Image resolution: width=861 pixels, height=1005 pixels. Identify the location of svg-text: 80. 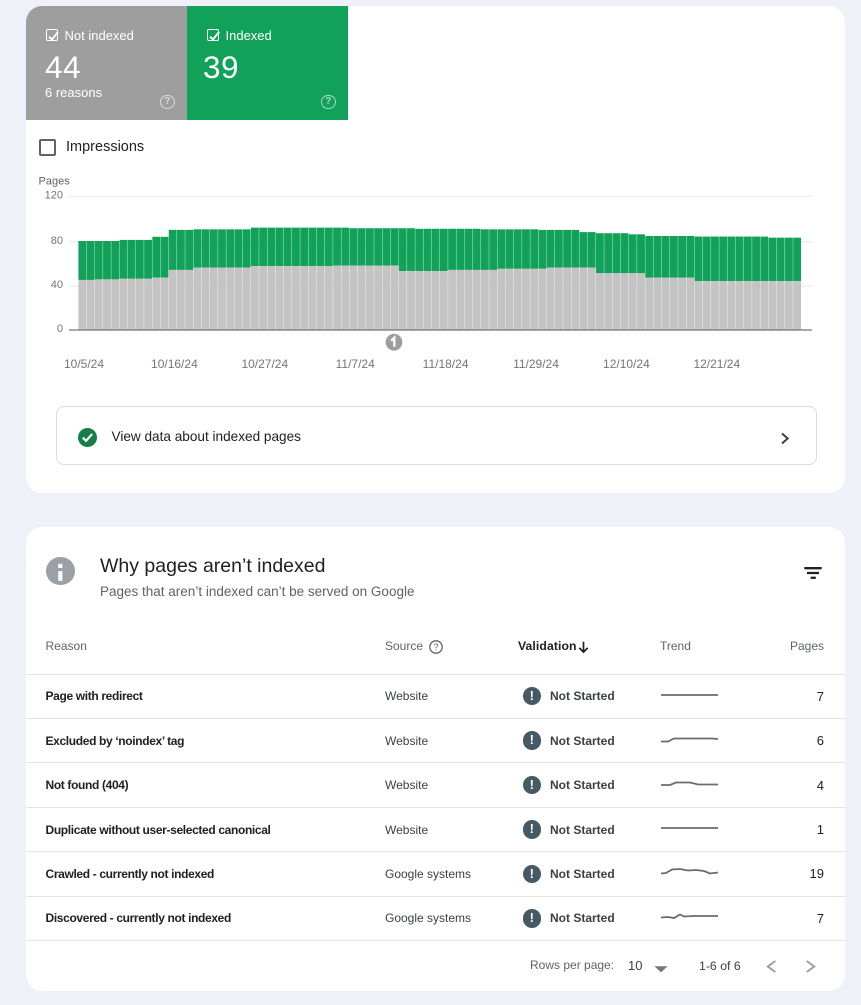
(57, 241).